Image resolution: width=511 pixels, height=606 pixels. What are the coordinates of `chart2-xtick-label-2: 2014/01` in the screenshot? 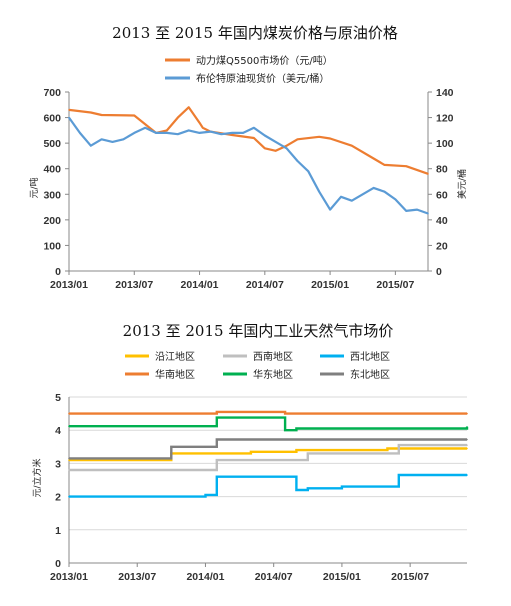 It's located at (205, 577).